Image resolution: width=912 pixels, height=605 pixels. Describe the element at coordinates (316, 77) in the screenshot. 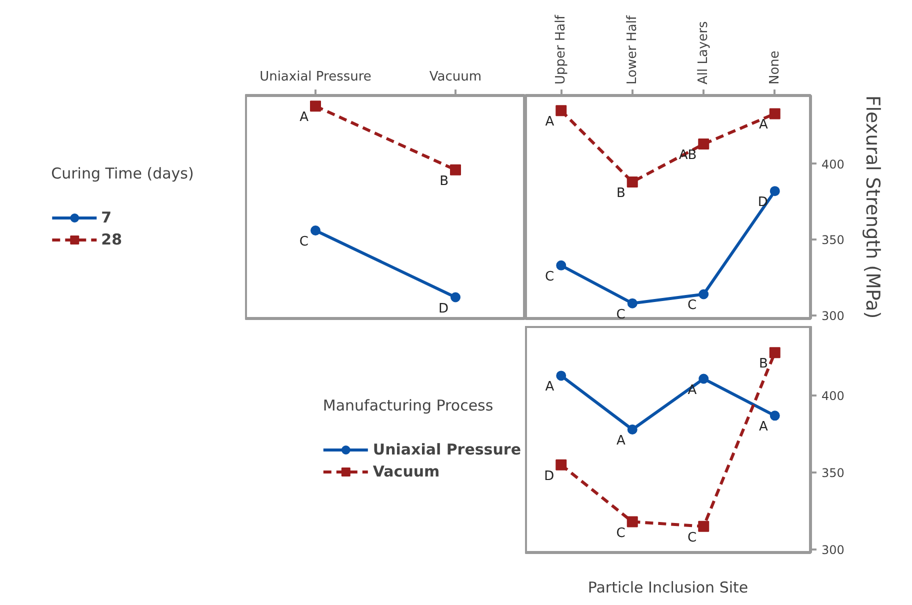

I see `x-tick-label: Uniaxial Pressure` at that location.